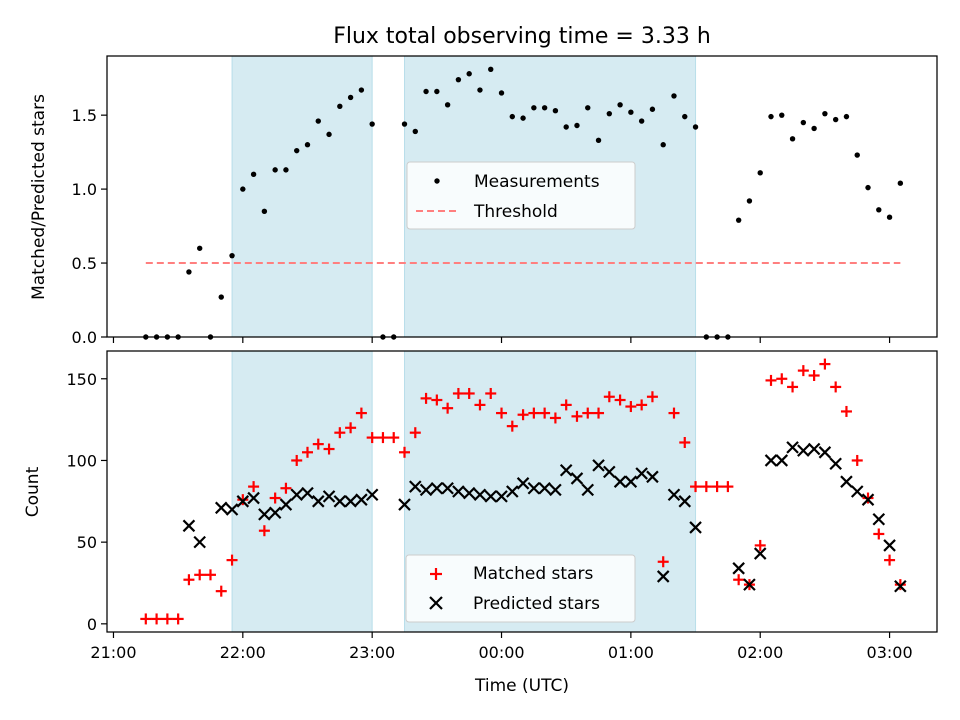  What do you see at coordinates (631, 652) in the screenshot?
I see `x-tick-label: 01:00` at bounding box center [631, 652].